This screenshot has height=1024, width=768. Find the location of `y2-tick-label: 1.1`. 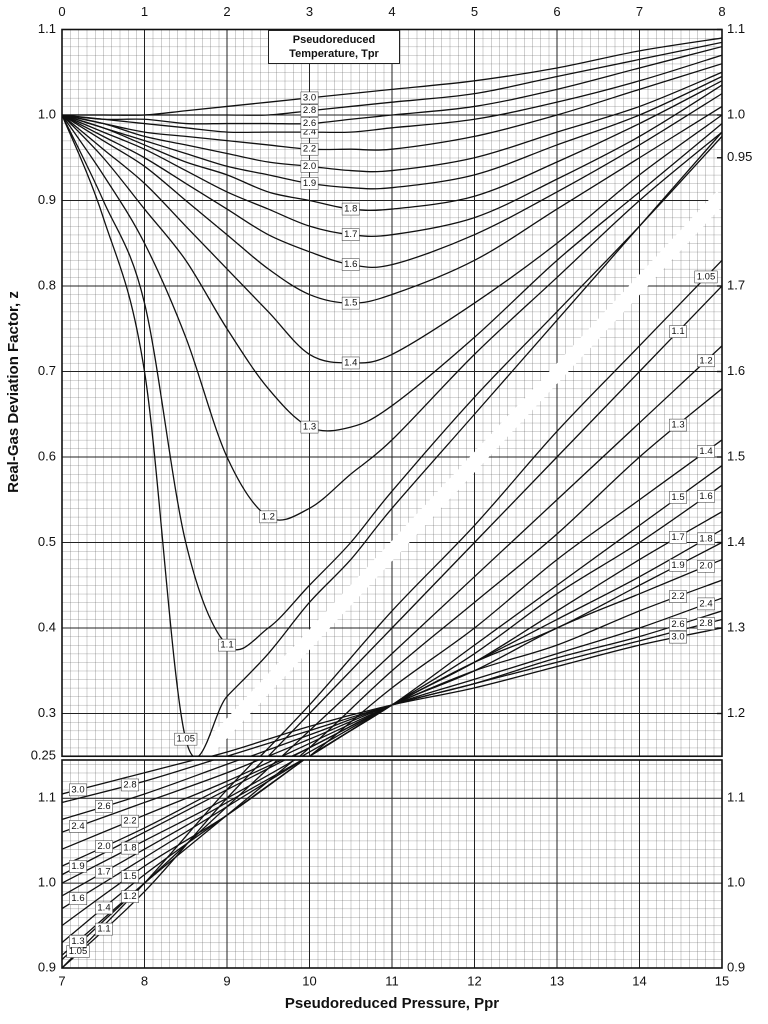

y2-tick-label: 1.1 is located at coordinates (736, 28).